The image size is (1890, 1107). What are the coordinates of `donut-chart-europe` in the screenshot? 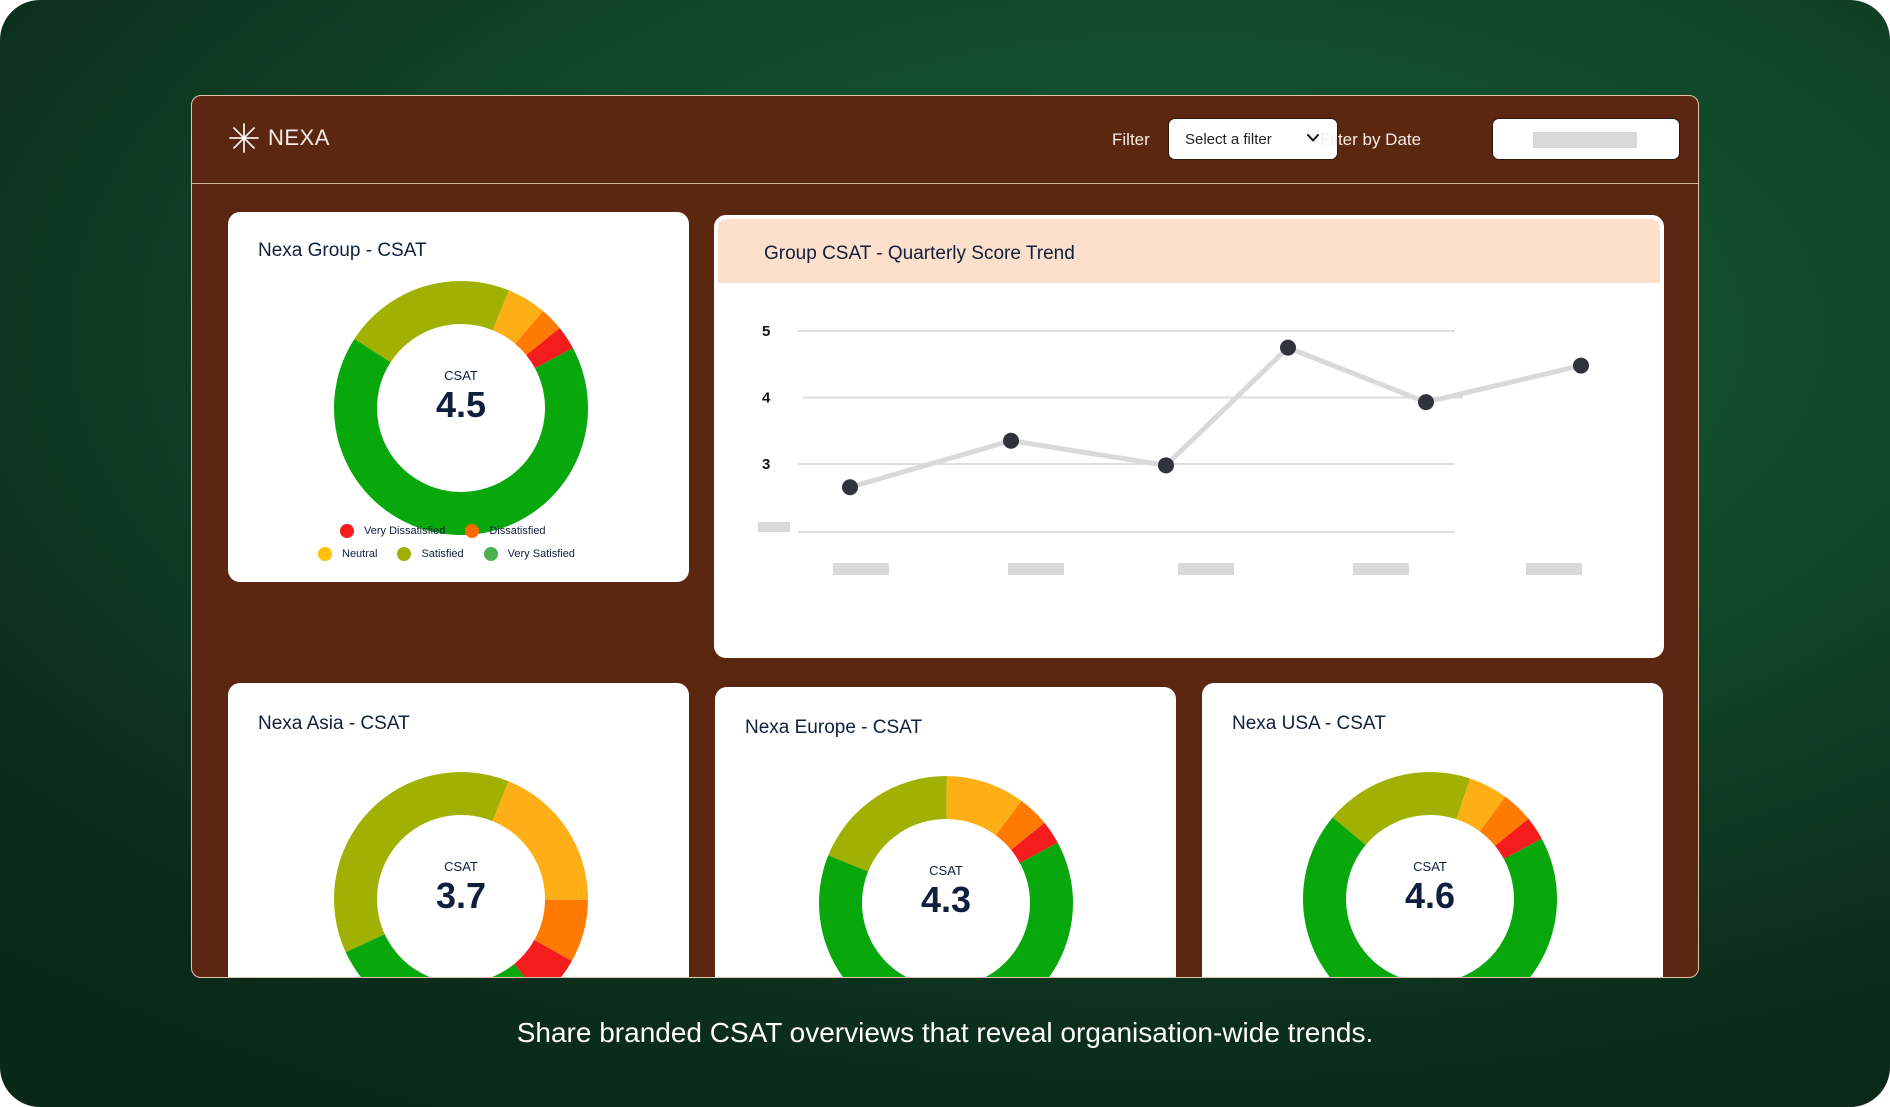 It's located at (946, 877).